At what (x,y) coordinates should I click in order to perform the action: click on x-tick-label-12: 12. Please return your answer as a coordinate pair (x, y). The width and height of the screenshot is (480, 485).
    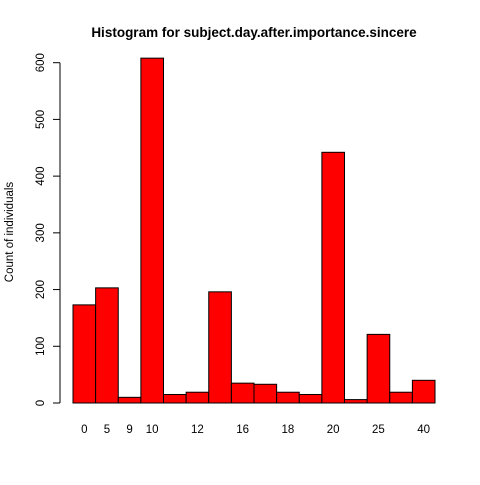
    Looking at the image, I should click on (197, 430).